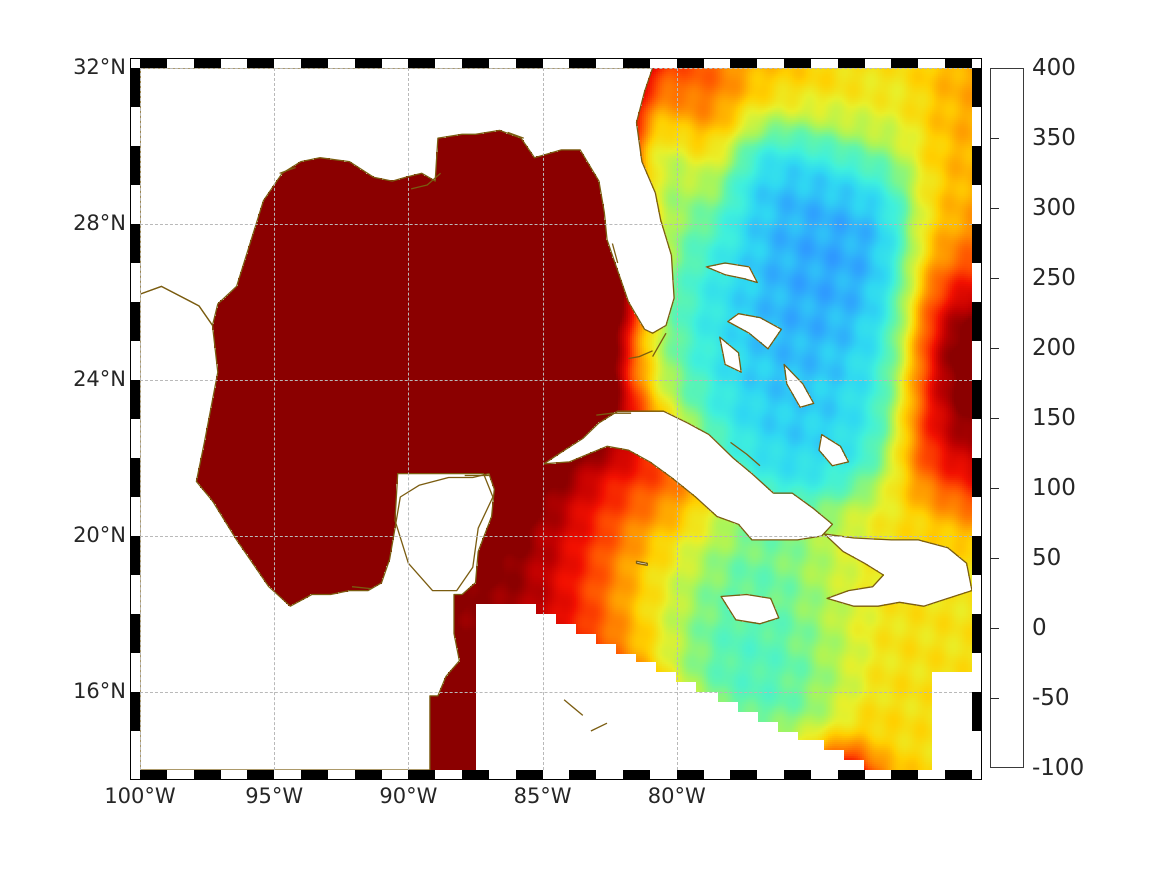 The width and height of the screenshot is (1167, 875). What do you see at coordinates (274, 796) in the screenshot?
I see `longitude-label: 95°W` at bounding box center [274, 796].